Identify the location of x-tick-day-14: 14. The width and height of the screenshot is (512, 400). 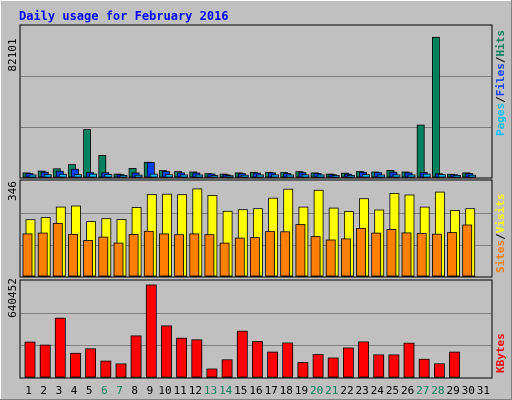
(226, 390).